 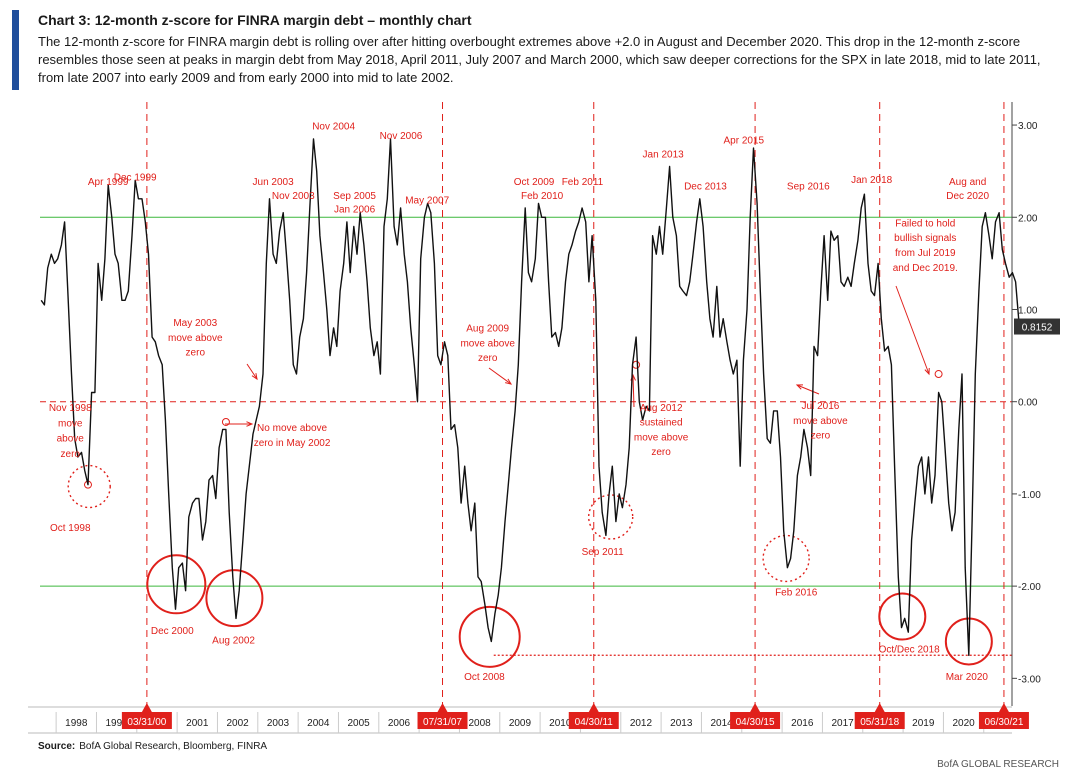 I want to click on annotation-label: sustained, so click(x=661, y=423).